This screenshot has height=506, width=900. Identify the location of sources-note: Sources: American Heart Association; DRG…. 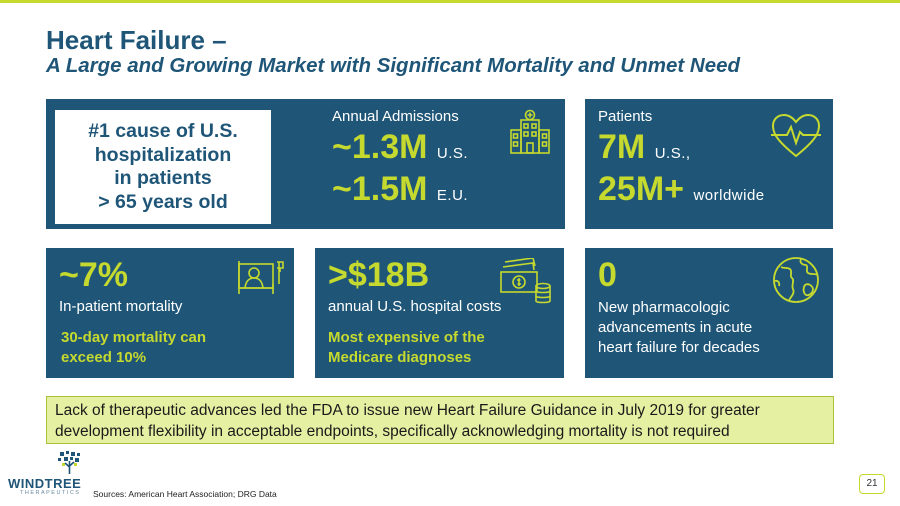
(185, 494).